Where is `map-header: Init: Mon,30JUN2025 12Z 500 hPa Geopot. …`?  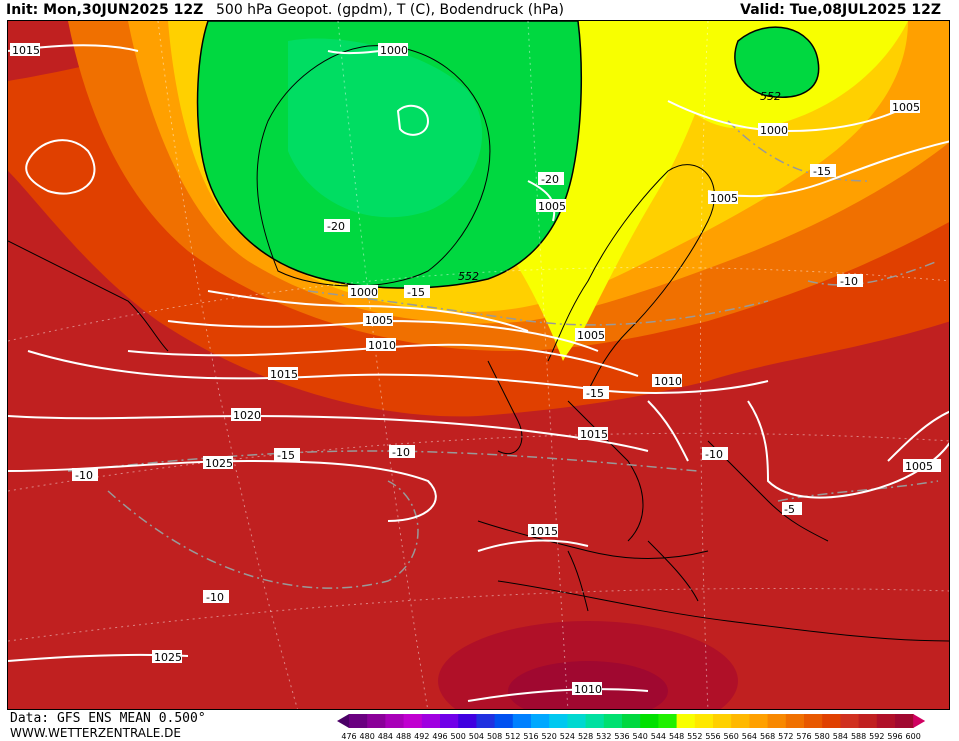
map-header: Init: Mon,30JUN2025 12Z 500 hPa Geopot. … is located at coordinates (479, 10).